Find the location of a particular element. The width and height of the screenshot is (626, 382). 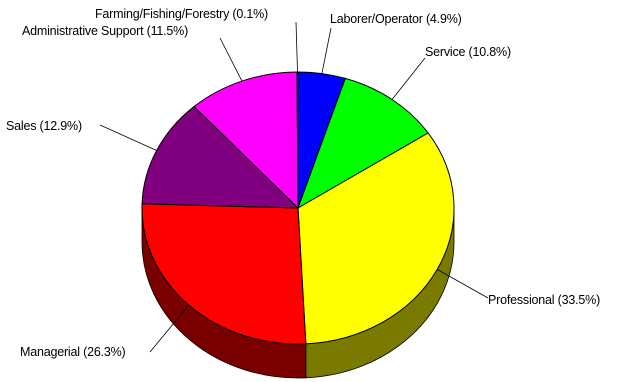

pie-slice-professional is located at coordinates (376, 238).